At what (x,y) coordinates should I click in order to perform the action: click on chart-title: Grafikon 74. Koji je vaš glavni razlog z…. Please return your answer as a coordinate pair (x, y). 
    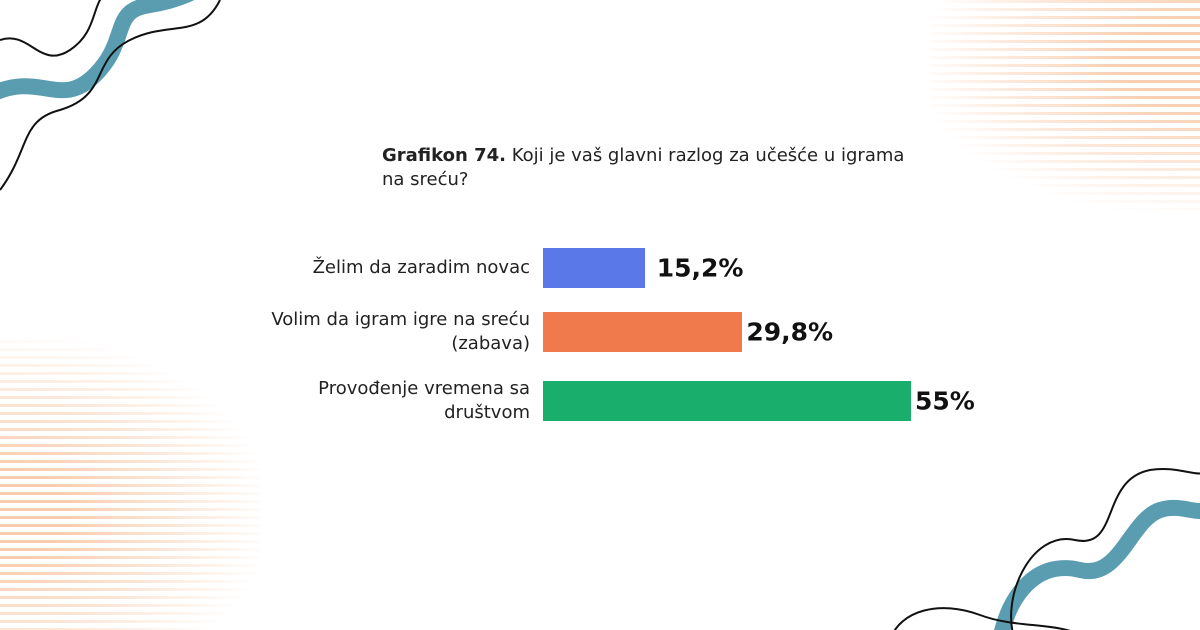
    Looking at the image, I should click on (652, 168).